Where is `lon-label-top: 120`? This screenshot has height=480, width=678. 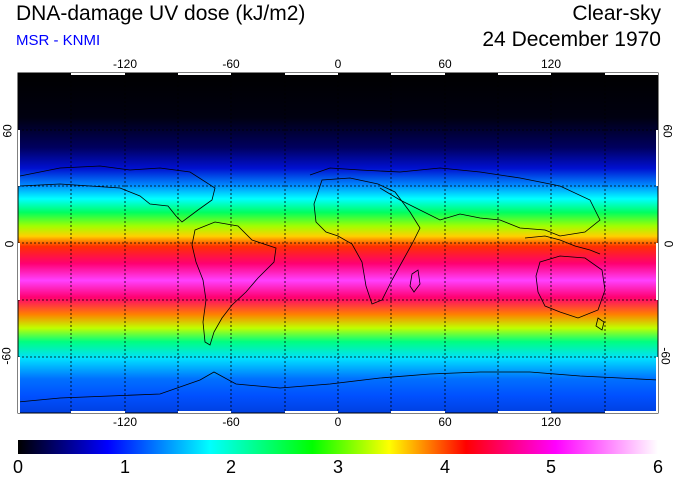
lon-label-top: 120 is located at coordinates (551, 64).